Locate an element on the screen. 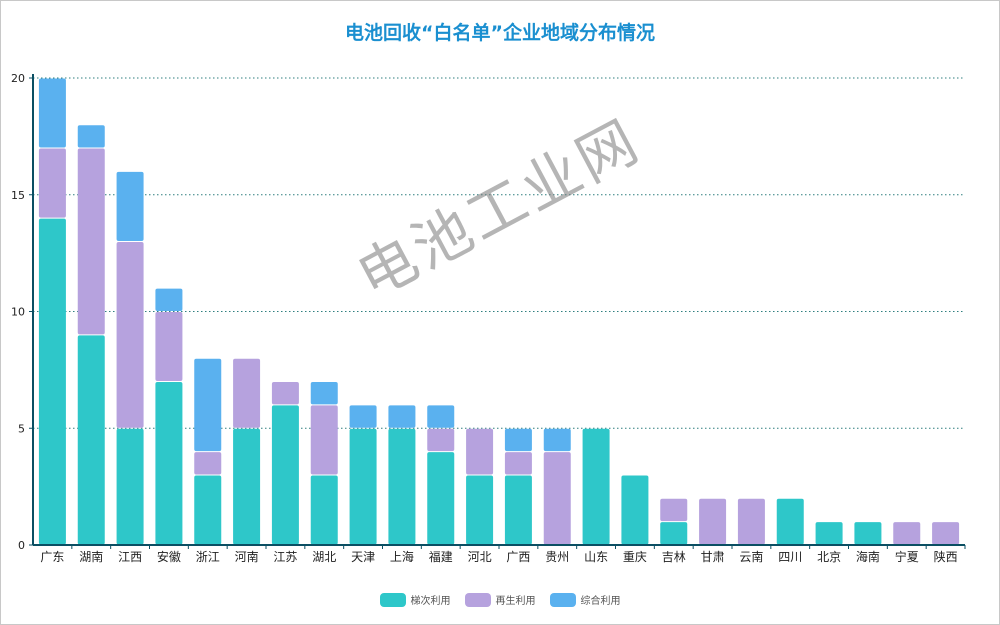 This screenshot has height=625, width=1000. x-tick-label: 安徽 is located at coordinates (169, 556).